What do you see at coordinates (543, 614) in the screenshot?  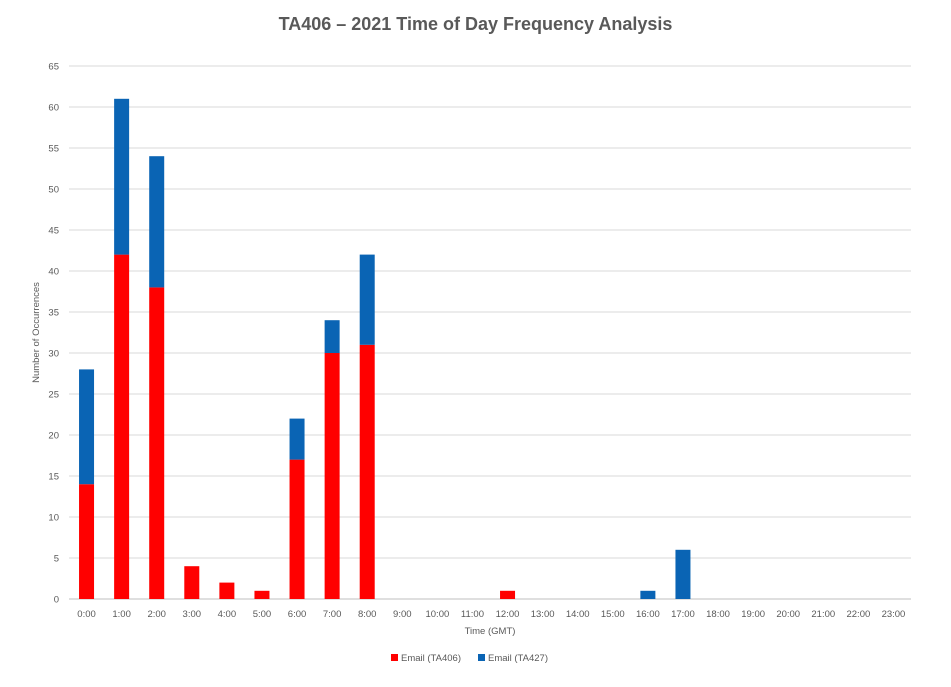 I see `x-tick-label: 13:00` at bounding box center [543, 614].